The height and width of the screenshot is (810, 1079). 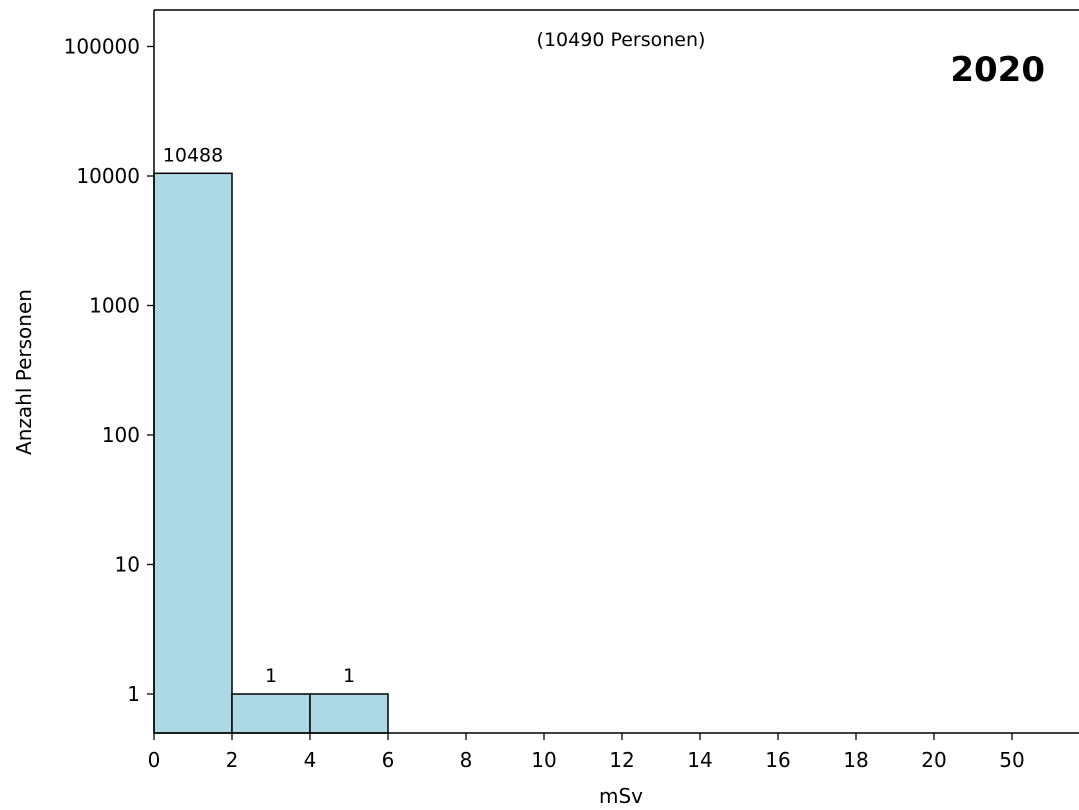 I want to click on x-tick-label: 18, so click(x=855, y=760).